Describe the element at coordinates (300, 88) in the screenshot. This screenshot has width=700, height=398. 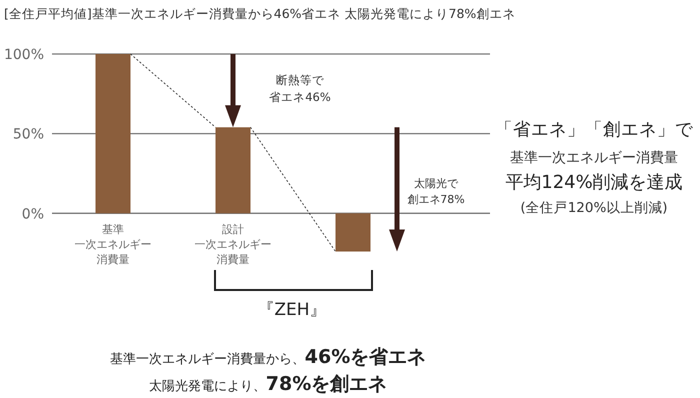
I see `annotation: 断熱等で省エネ46%` at that location.